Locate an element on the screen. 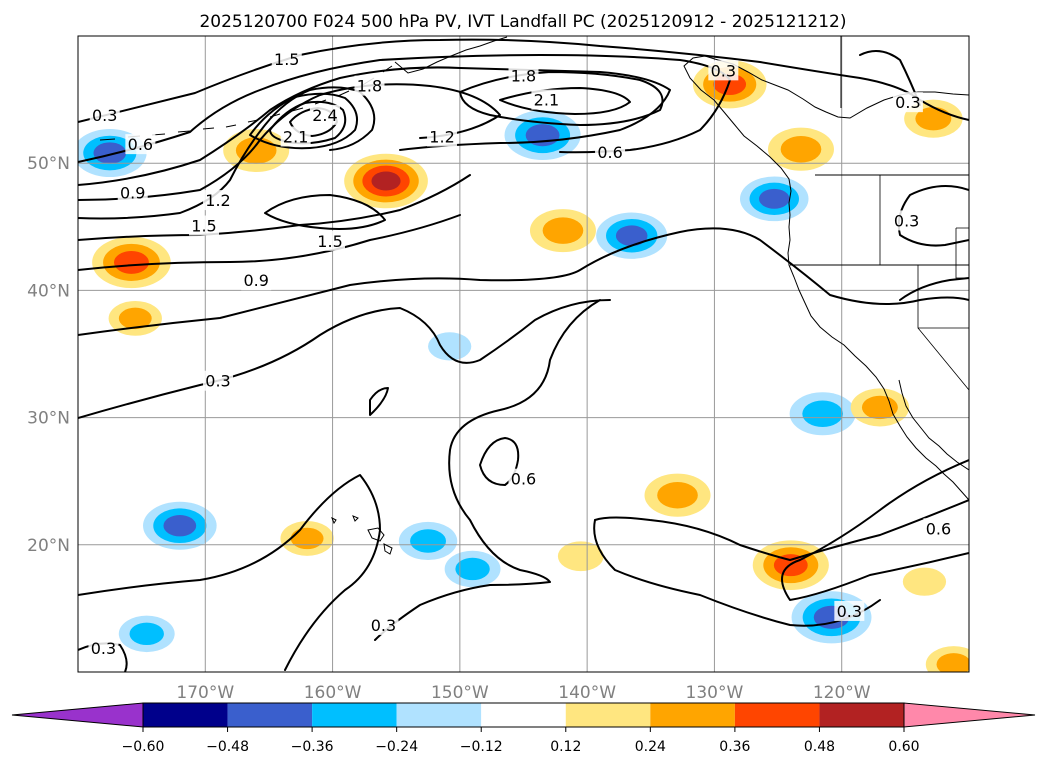 The height and width of the screenshot is (765, 1047). x-tick-label: 120°W is located at coordinates (842, 693).